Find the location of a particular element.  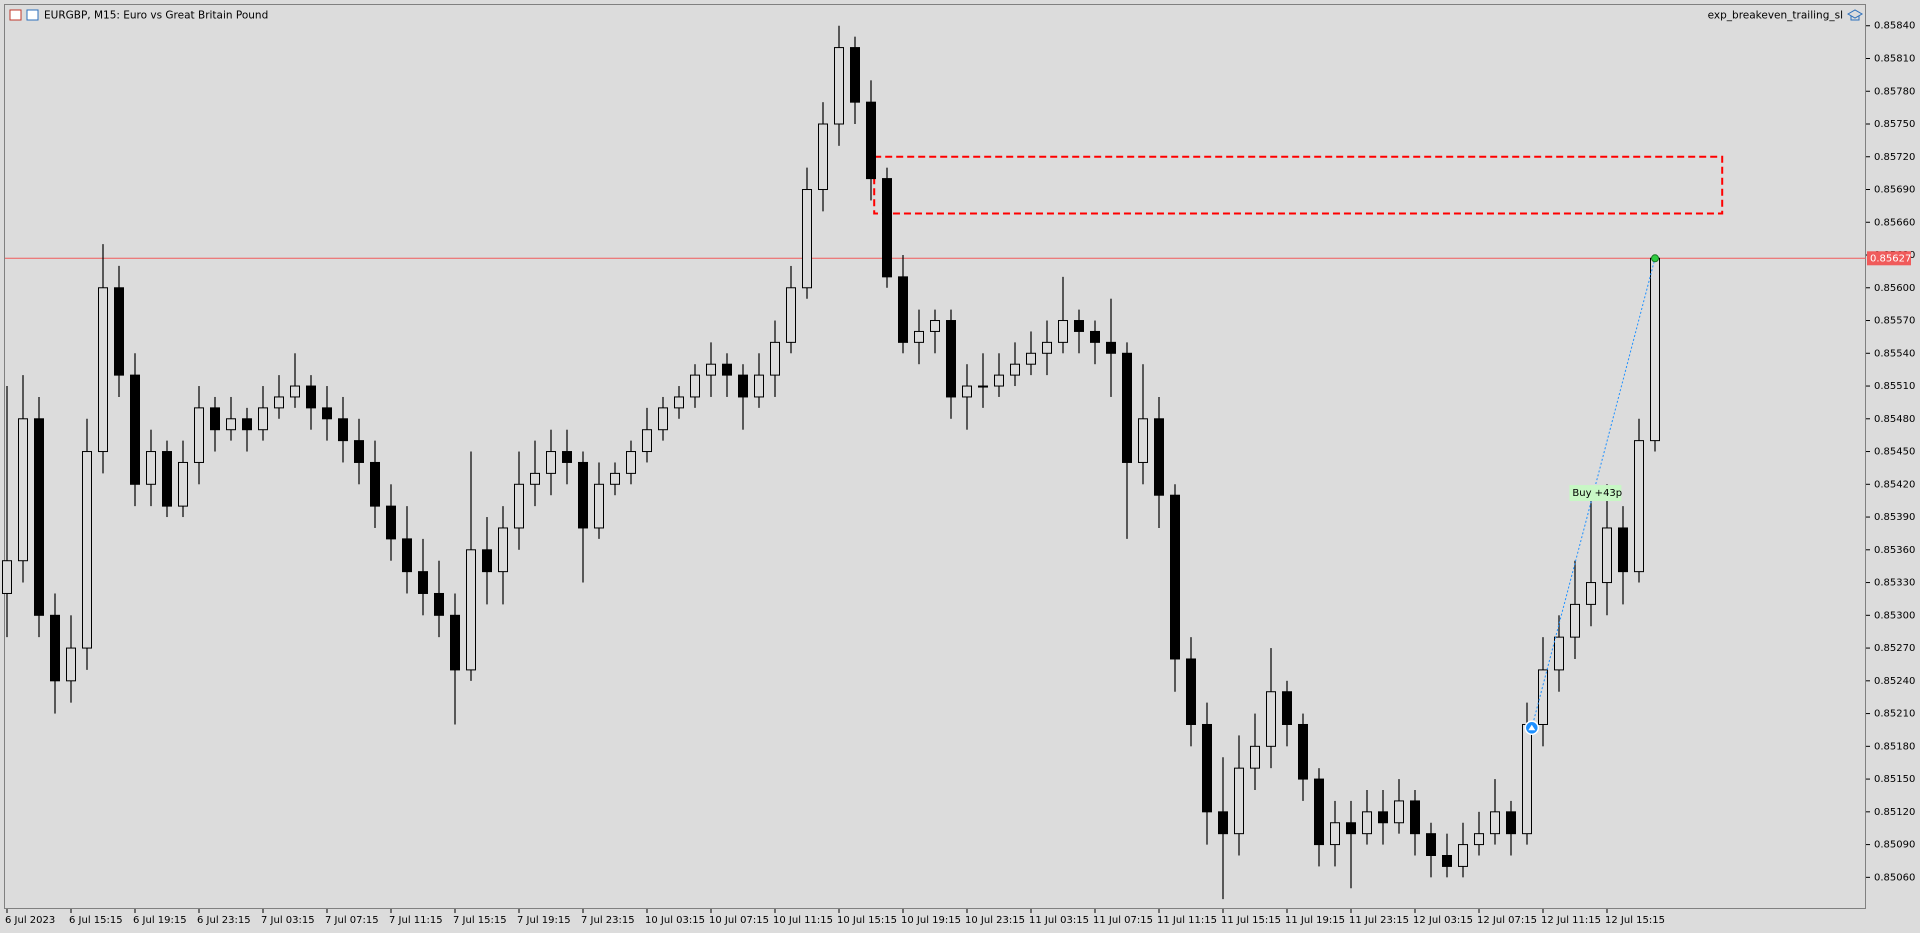

trade-label: Buy +43p is located at coordinates (1597, 493).